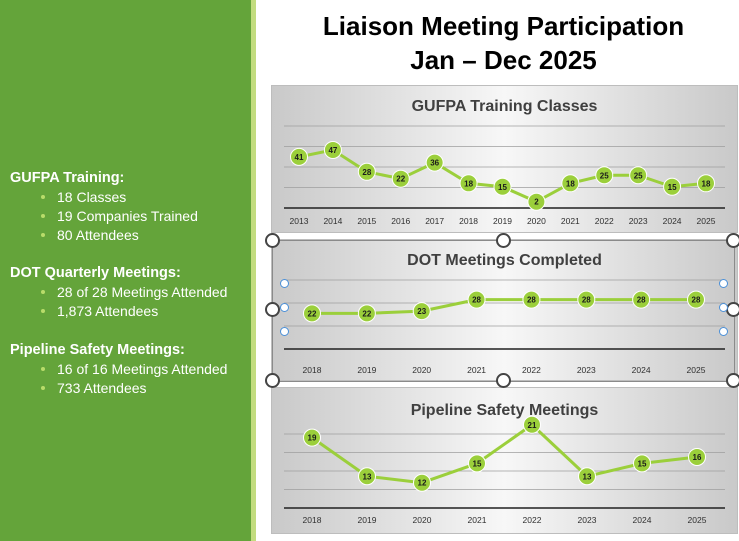 This screenshot has height=541, width=739. Describe the element at coordinates (505, 410) in the screenshot. I see `pipeline-chart-title: Pipeline Safety Meetings` at that location.